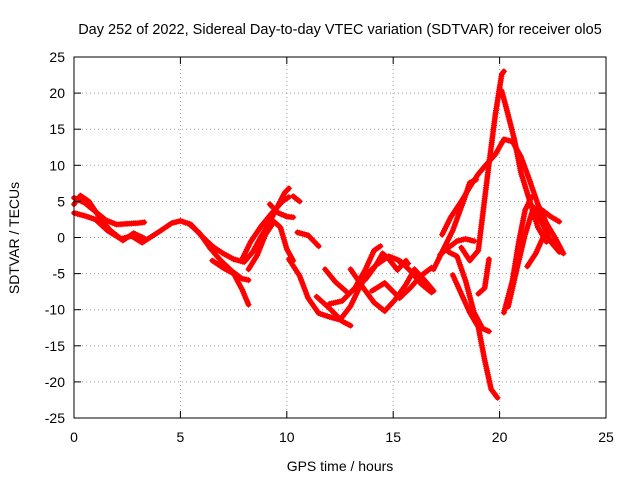  I want to click on y-tick-label: -5, so click(59, 274).